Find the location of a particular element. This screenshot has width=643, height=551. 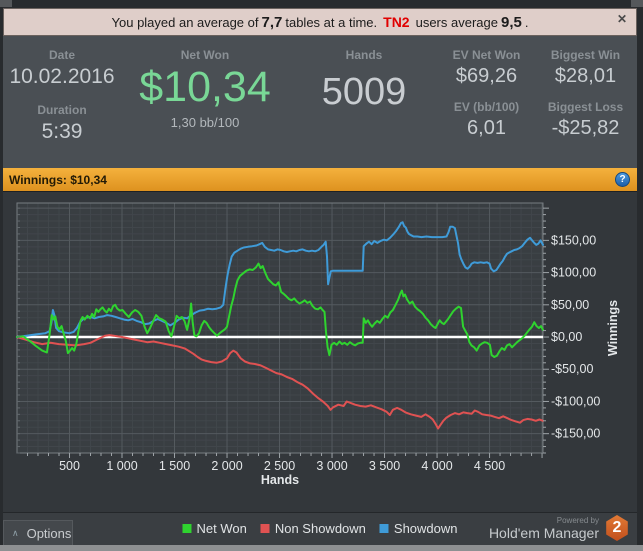

ev-bb-value: 6,01 is located at coordinates (486, 128).